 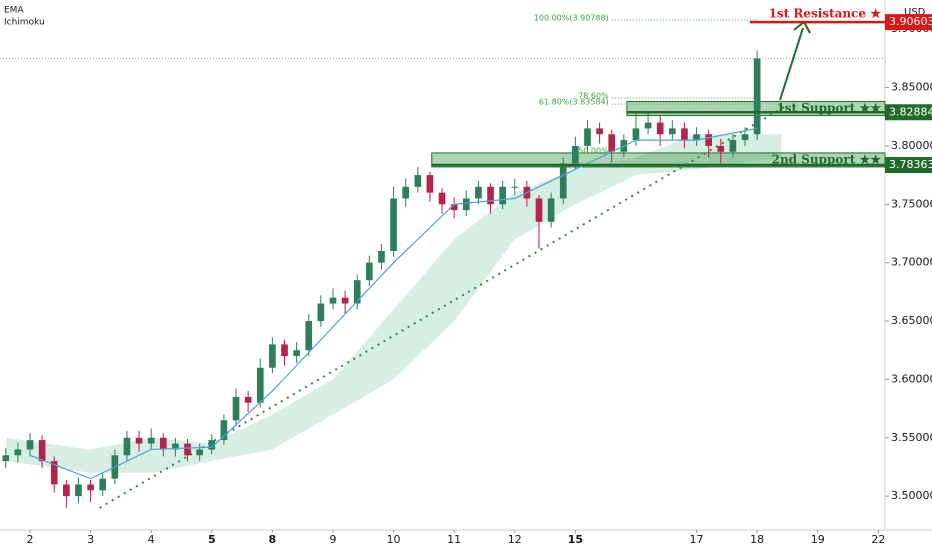 What do you see at coordinates (273, 539) in the screenshot?
I see `x-tick-label: 8` at bounding box center [273, 539].